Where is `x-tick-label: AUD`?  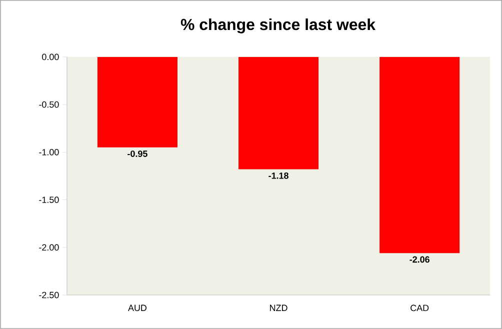
x-tick-label: AUD is located at coordinates (137, 308).